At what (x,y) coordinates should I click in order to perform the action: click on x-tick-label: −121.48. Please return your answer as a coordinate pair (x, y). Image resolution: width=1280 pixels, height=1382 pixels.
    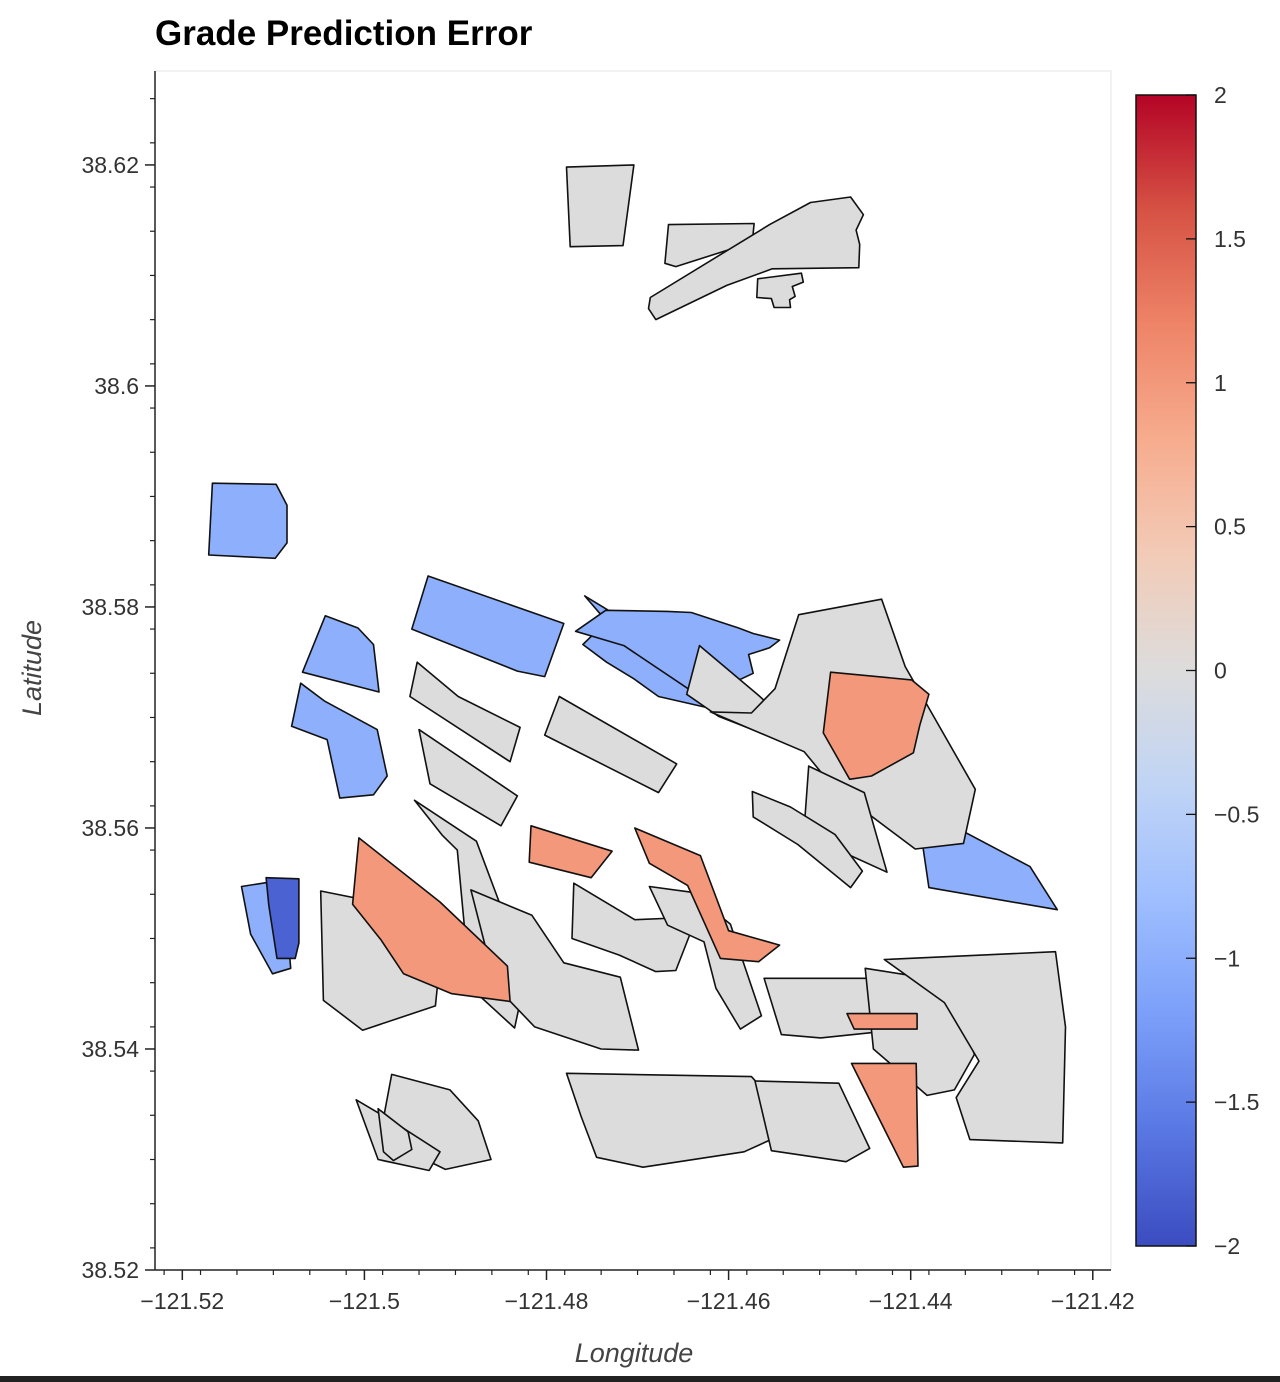
    Looking at the image, I should click on (547, 1301).